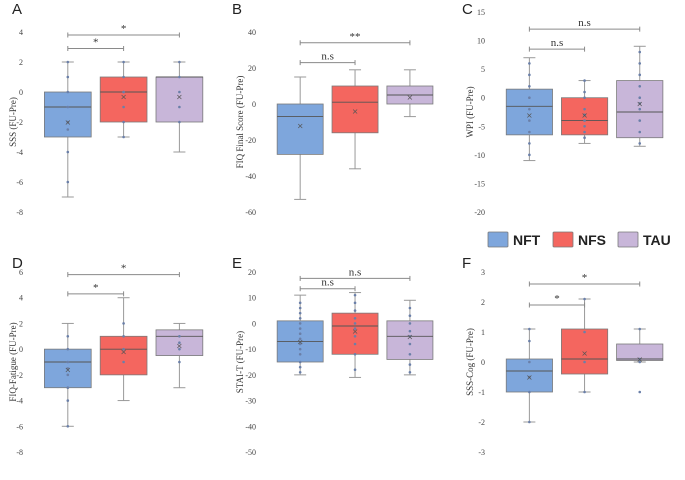  I want to click on panel-f: F SSS-Cog (FU-Pre) -3 -2 -1 0 1 2 3 × × × * *, so click(563, 356).